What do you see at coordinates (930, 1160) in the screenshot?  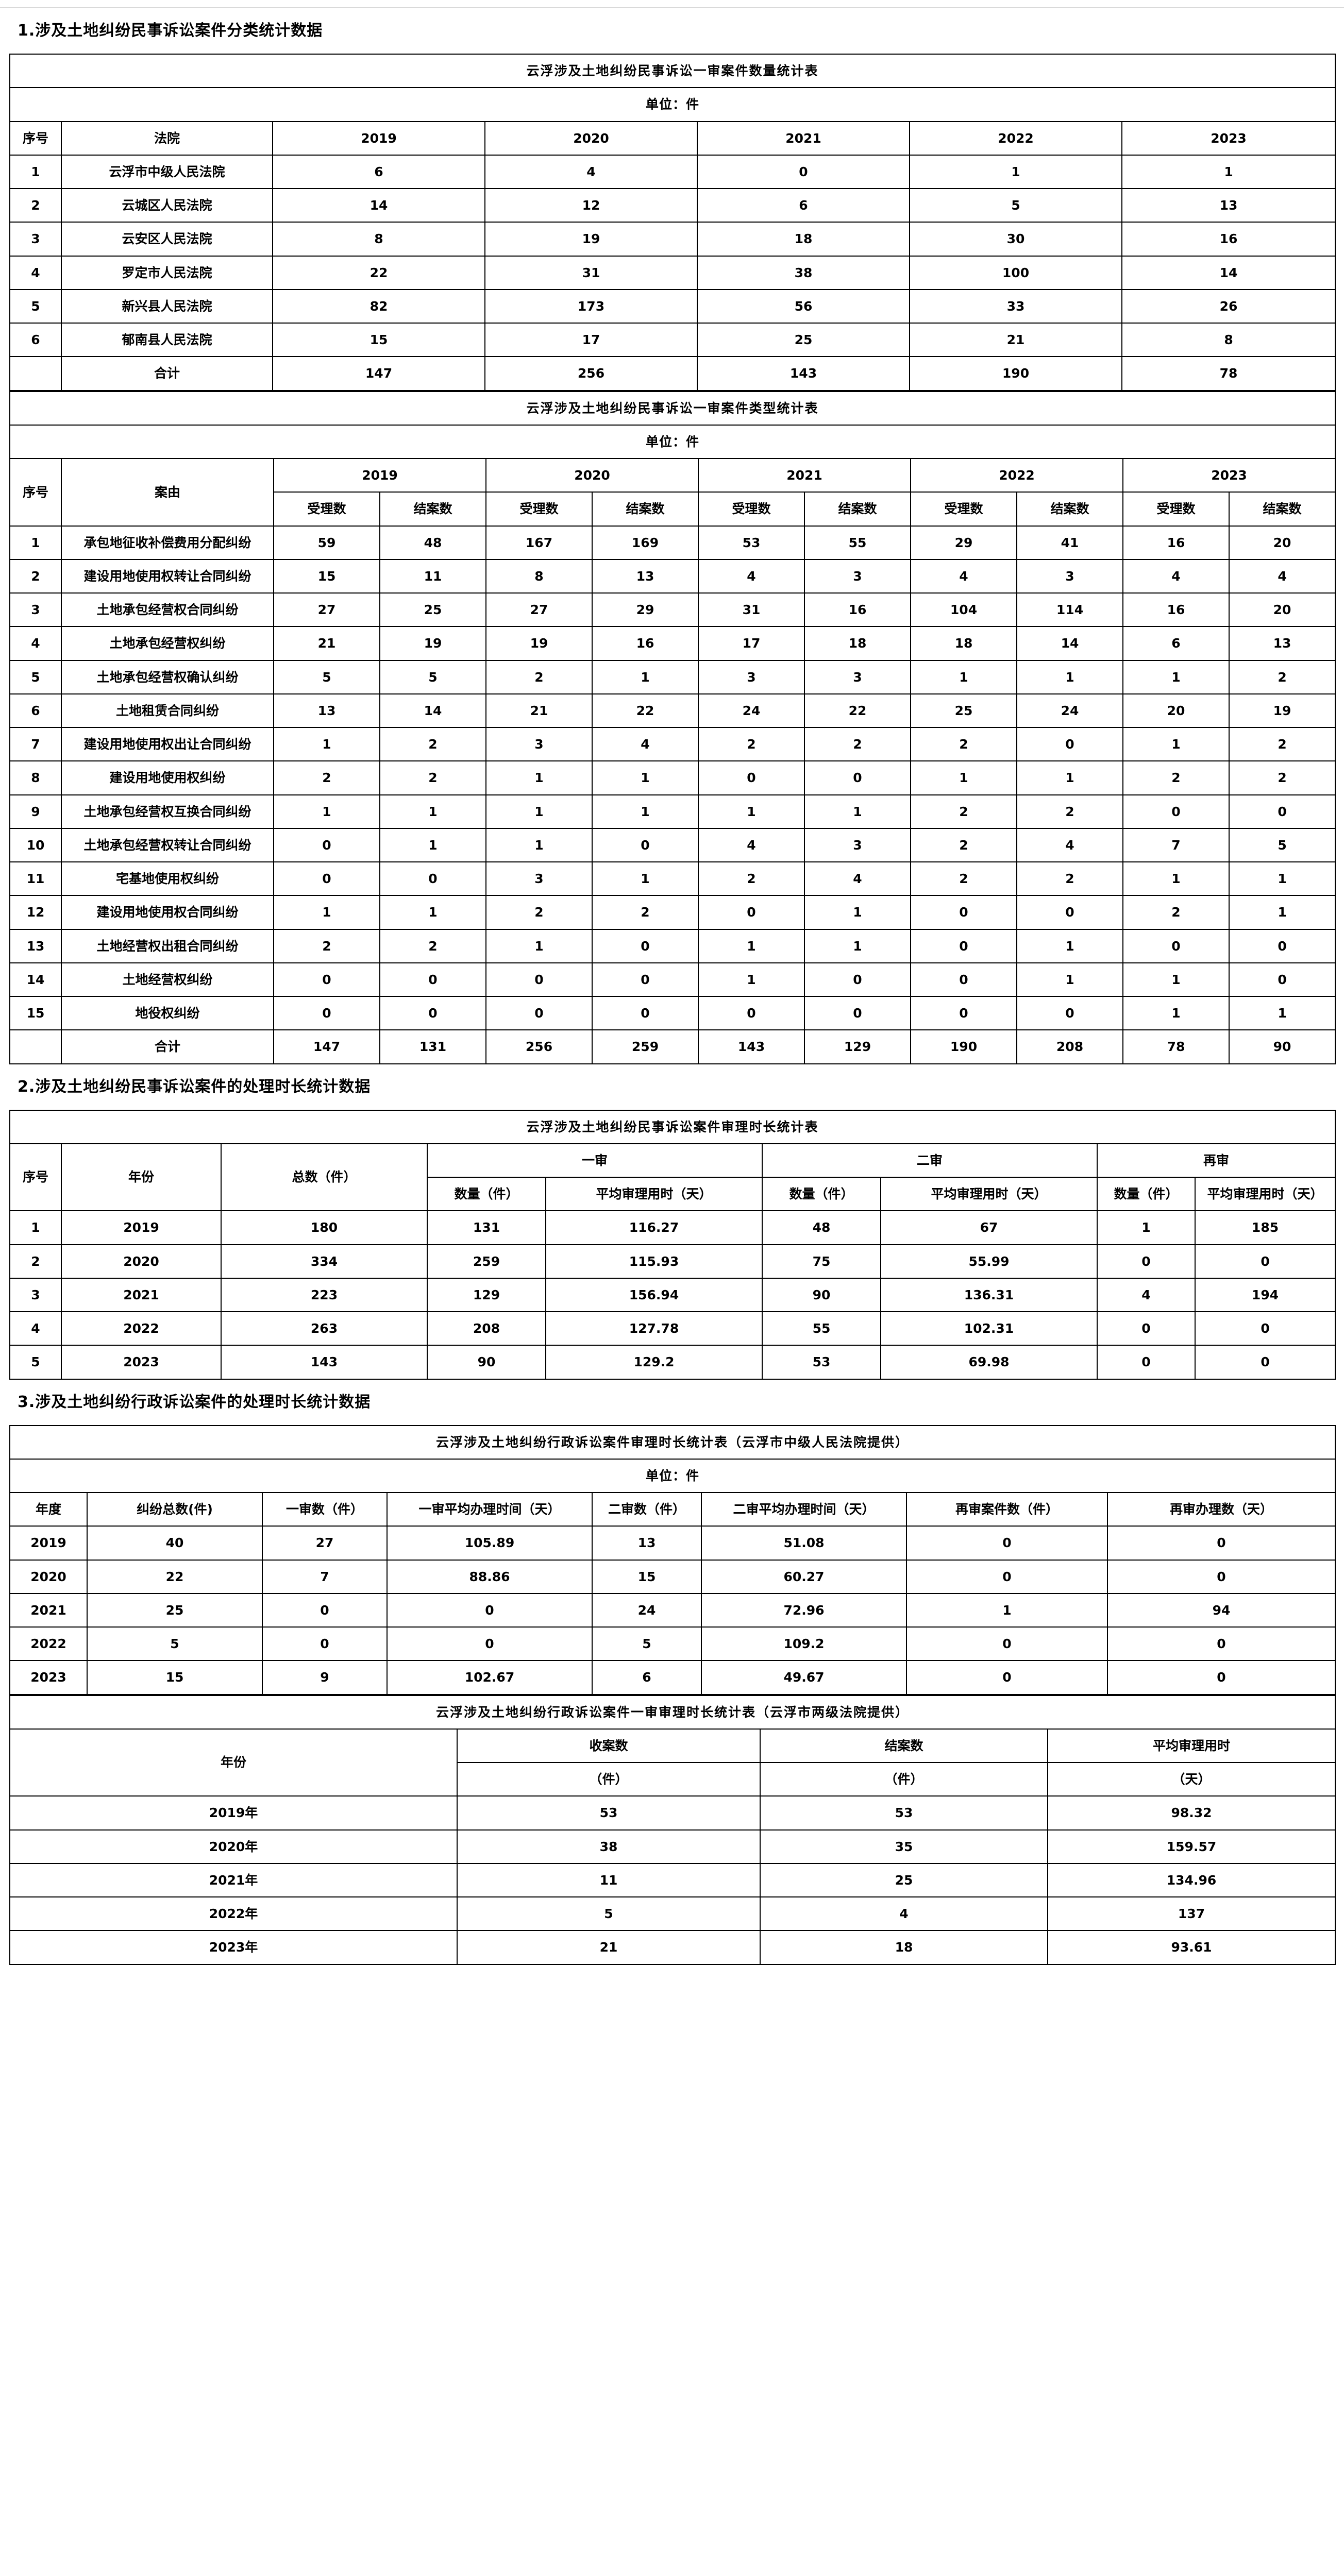 I see `table3-group-second: 二审` at bounding box center [930, 1160].